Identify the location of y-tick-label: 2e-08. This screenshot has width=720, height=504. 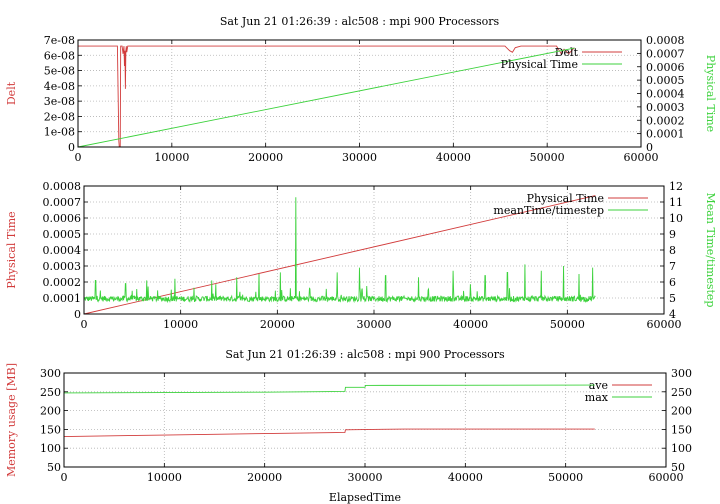
(59, 116).